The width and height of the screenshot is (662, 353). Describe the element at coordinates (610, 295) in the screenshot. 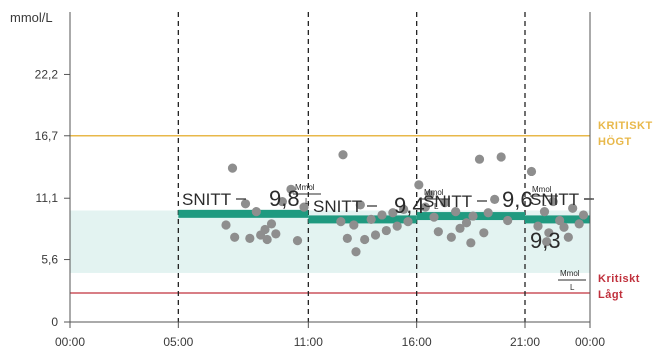

I see `critical-low-label: Lågt` at that location.